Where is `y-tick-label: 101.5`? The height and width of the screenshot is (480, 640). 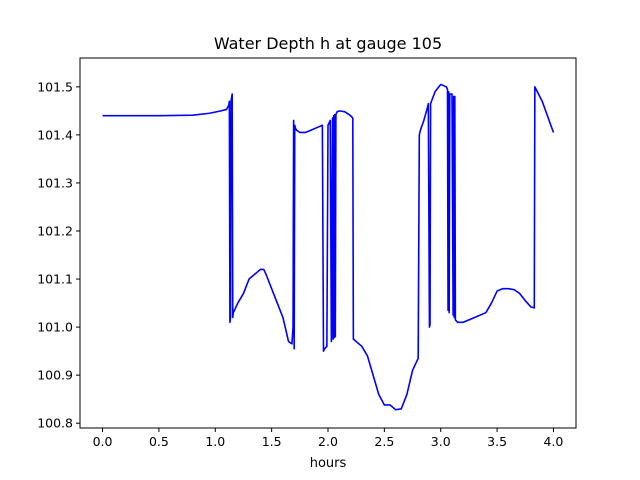
y-tick-label: 101.5 is located at coordinates (55, 86).